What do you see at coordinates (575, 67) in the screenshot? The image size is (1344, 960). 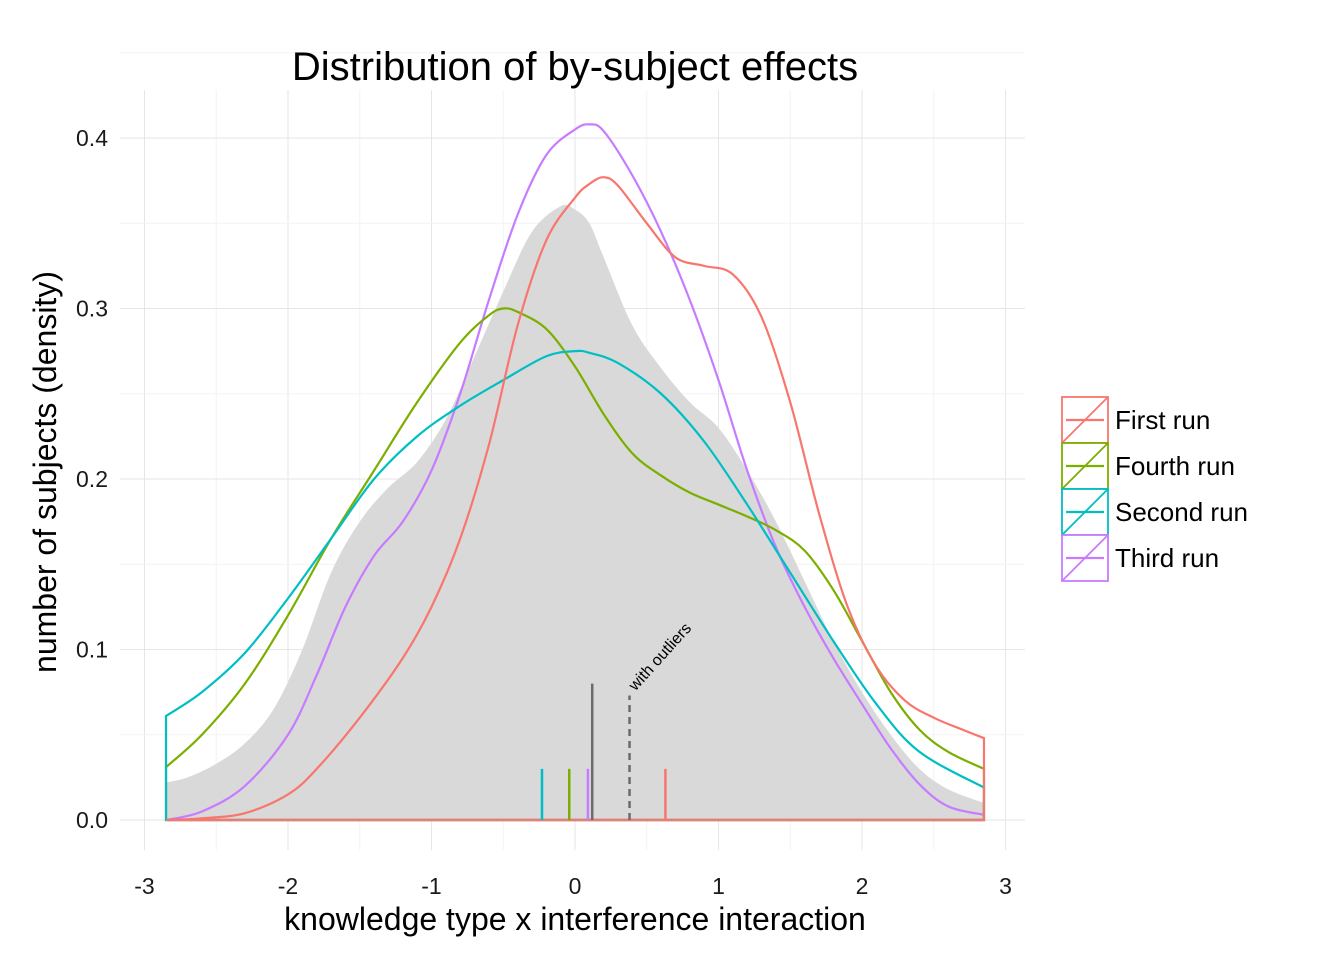 I see `chart-title: Distribution of by-subject effects` at bounding box center [575, 67].